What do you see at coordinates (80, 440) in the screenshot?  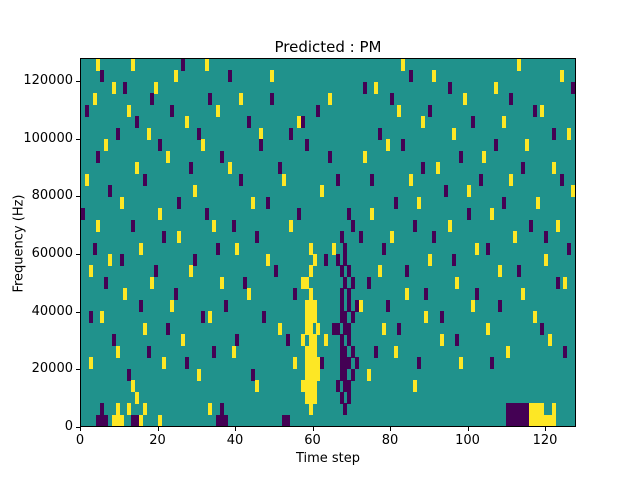 I see `x-tick-label: 0` at bounding box center [80, 440].